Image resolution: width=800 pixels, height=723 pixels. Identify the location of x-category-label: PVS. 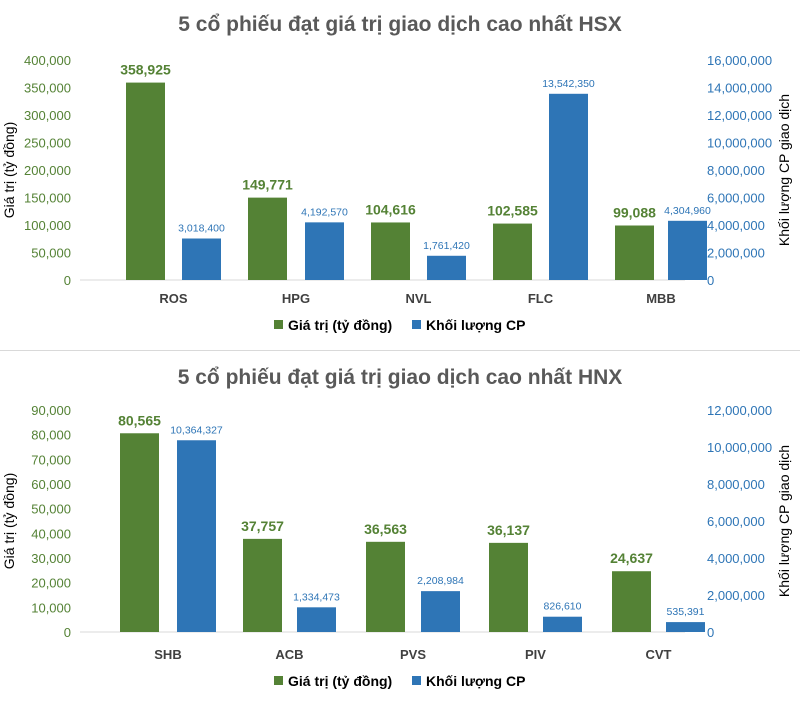
(413, 654).